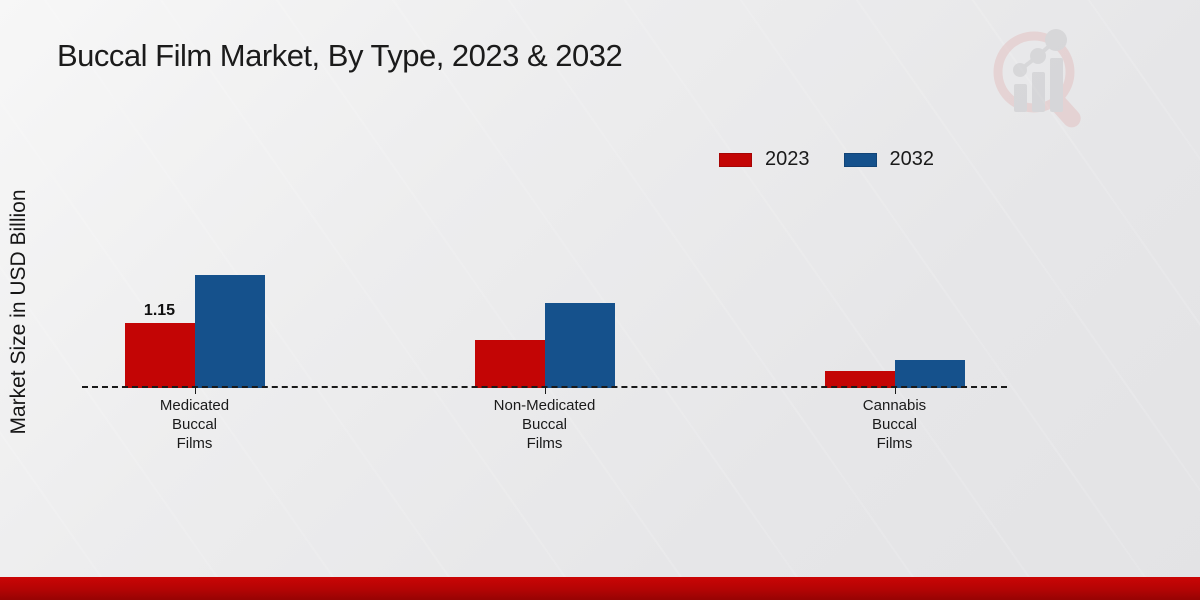  What do you see at coordinates (600, 588) in the screenshot?
I see `footer-band` at bounding box center [600, 588].